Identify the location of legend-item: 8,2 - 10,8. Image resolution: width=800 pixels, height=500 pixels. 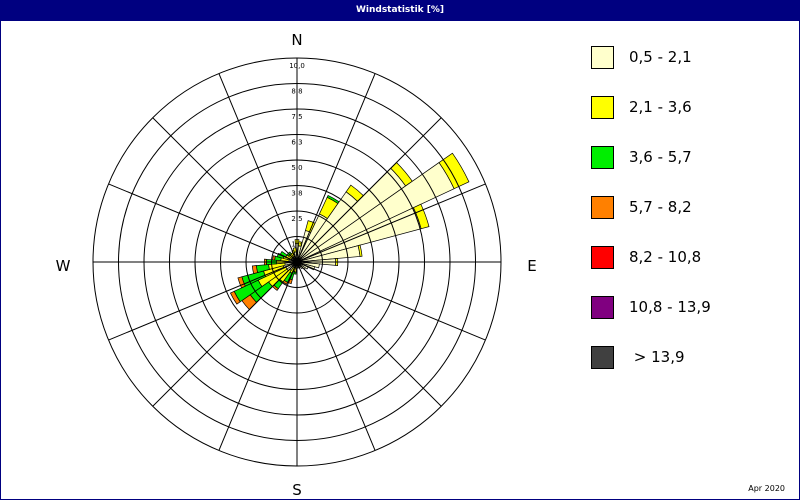
(686, 261).